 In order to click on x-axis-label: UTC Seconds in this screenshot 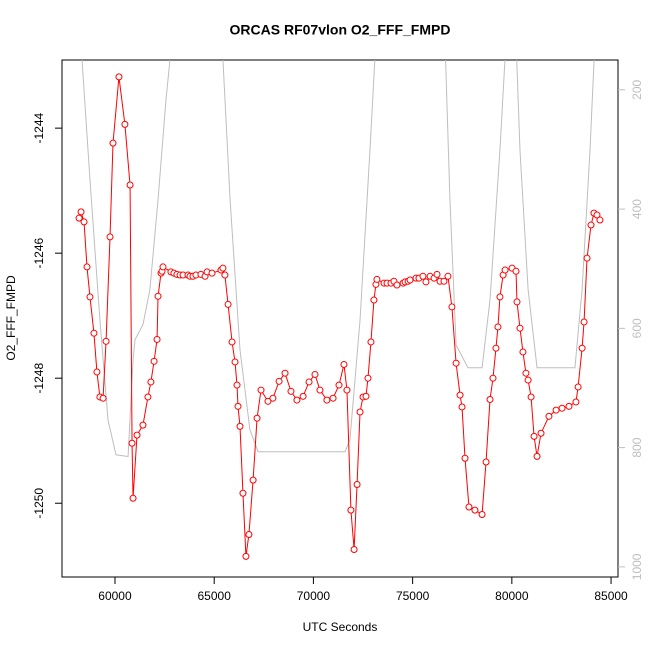, I will do `click(340, 627)`.